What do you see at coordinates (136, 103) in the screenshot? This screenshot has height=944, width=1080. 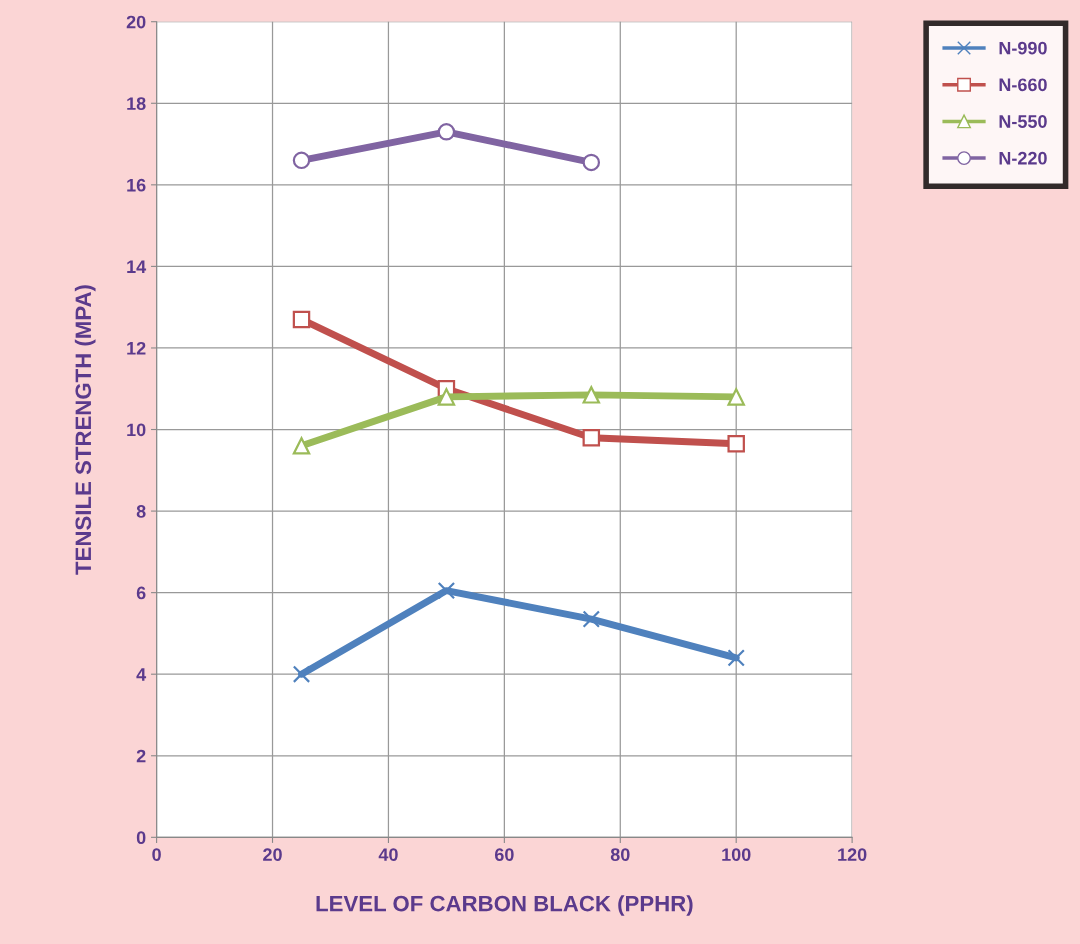 I see `y-tick-label: 18` at bounding box center [136, 103].